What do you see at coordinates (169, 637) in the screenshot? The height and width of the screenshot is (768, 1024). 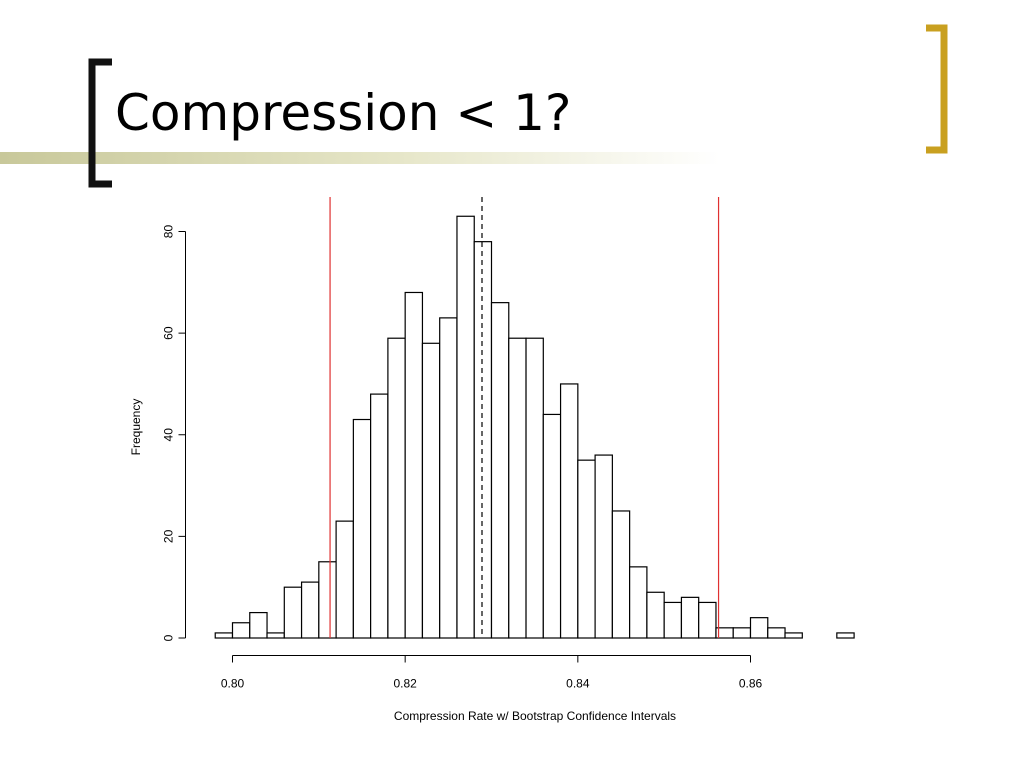 I see `y-tick-label: 0` at bounding box center [169, 637].